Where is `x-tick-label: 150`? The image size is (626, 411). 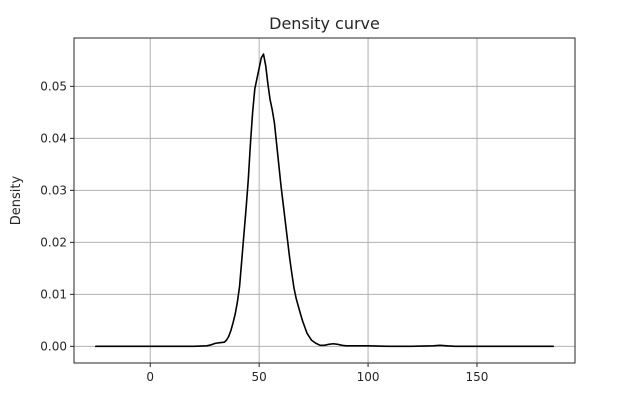 x-tick-label: 150 is located at coordinates (477, 377).